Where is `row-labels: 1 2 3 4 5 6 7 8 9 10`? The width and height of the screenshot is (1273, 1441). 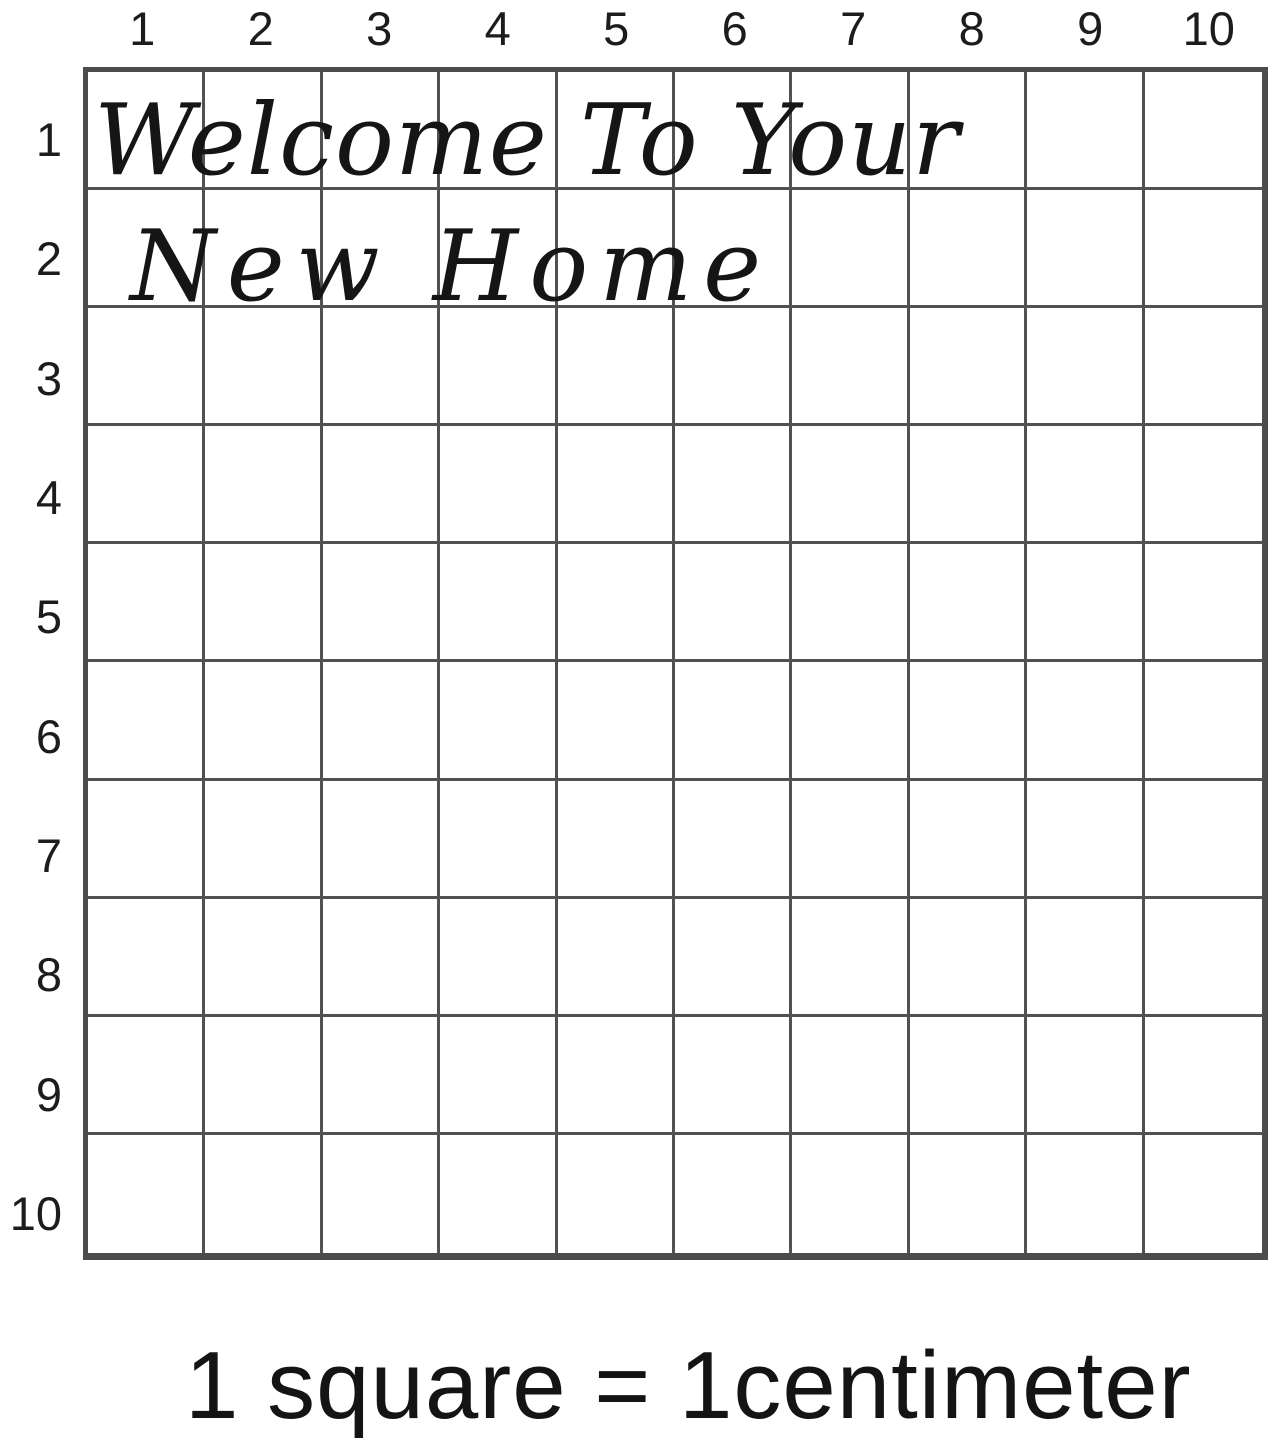
row-labels: 1 2 3 4 5 6 7 8 9 10 is located at coordinates (37, 663).